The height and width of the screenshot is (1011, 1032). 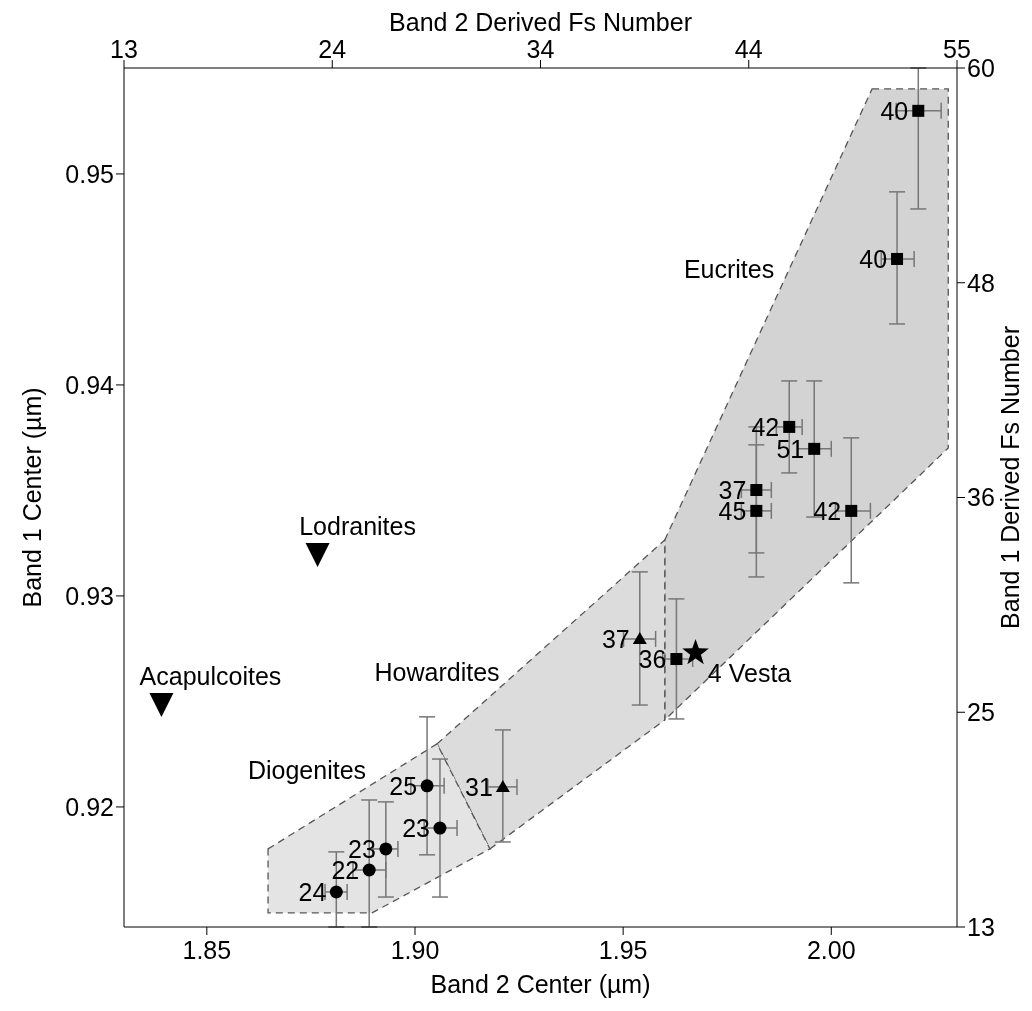 What do you see at coordinates (89, 595) in the screenshot?
I see `y-tick-label: 0.93` at bounding box center [89, 595].